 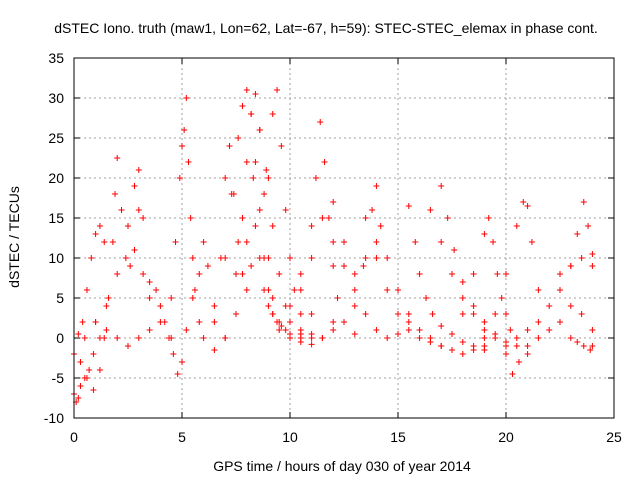 I want to click on x-tick-label: 10, so click(x=290, y=437).